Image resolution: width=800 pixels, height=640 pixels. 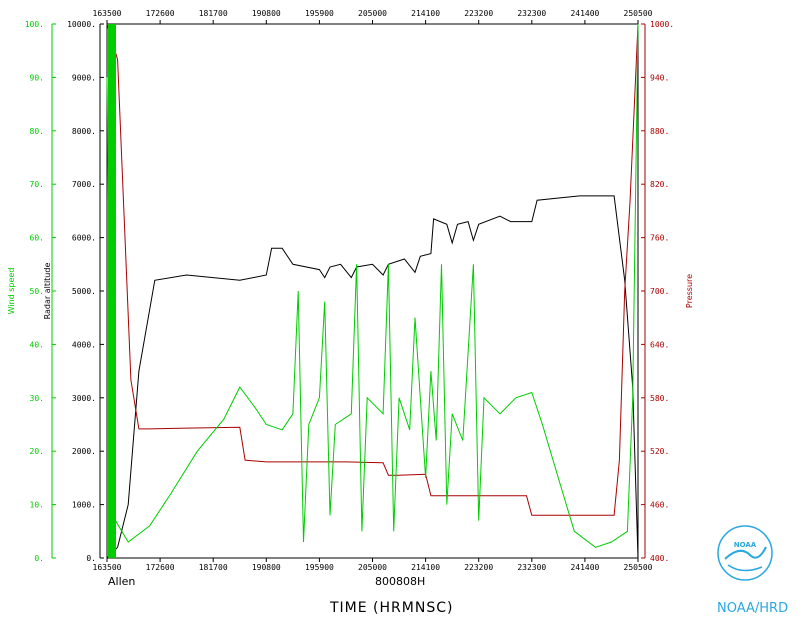 What do you see at coordinates (280, 595) in the screenshot?
I see `text-layer: Allen 800808H TIME (HRMNSC)` at bounding box center [280, 595].